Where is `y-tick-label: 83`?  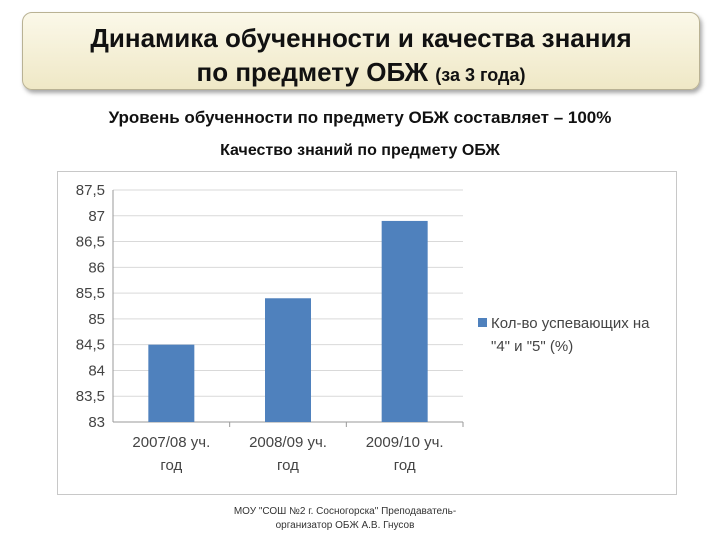
y-tick-label: 83 is located at coordinates (96, 422).